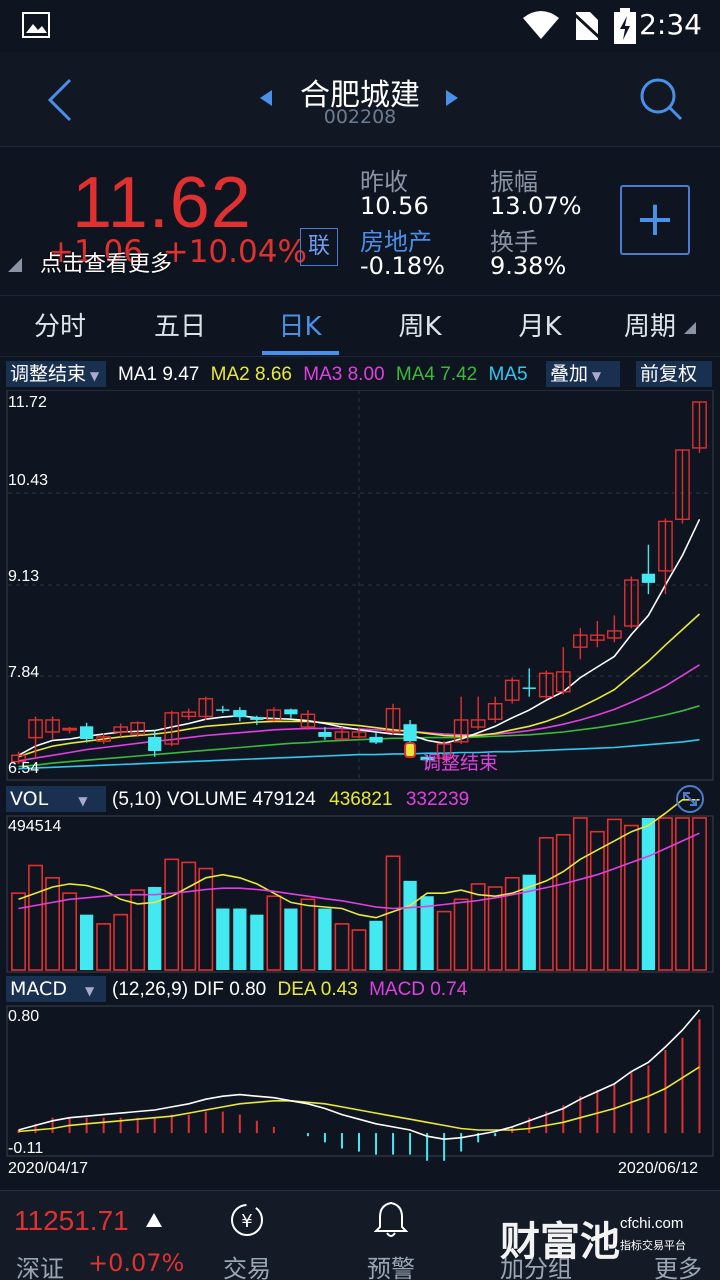 This screenshot has height=1280, width=720. Describe the element at coordinates (625, 26) in the screenshot. I see `battery-charging-icon` at that location.